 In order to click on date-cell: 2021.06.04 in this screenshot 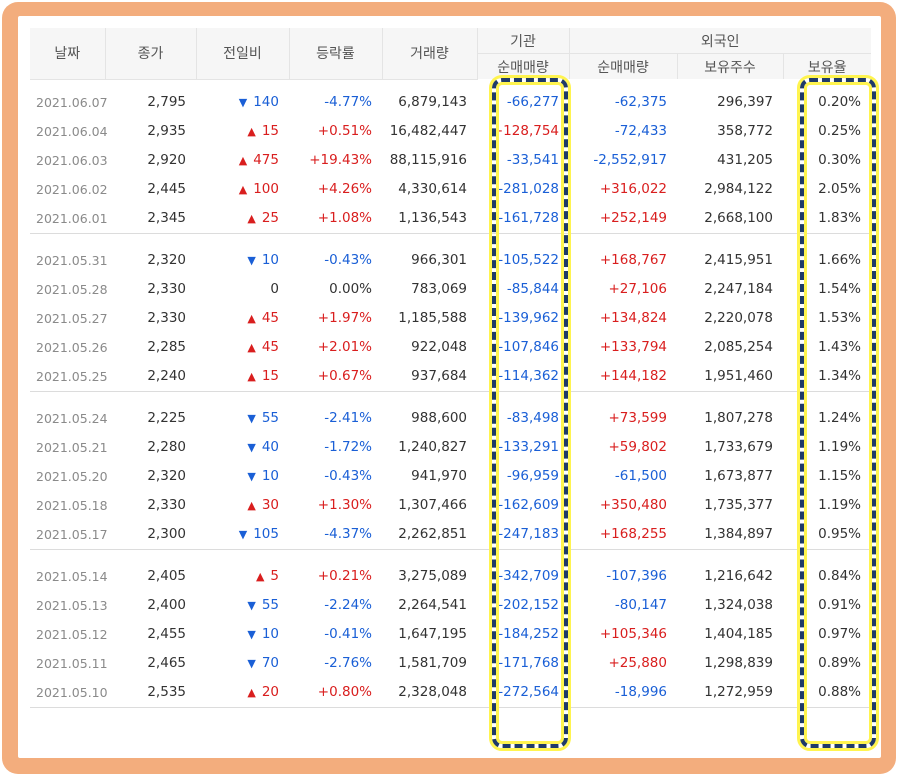, I will do `click(72, 131)`.